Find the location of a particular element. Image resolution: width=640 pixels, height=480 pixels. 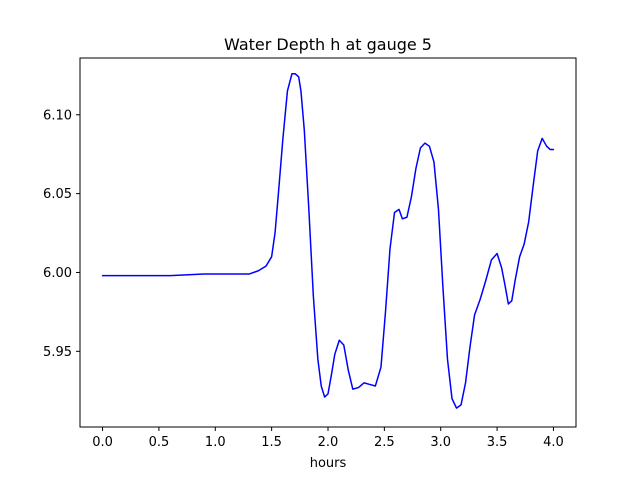

y-tick-label: 6.10 is located at coordinates (57, 115).